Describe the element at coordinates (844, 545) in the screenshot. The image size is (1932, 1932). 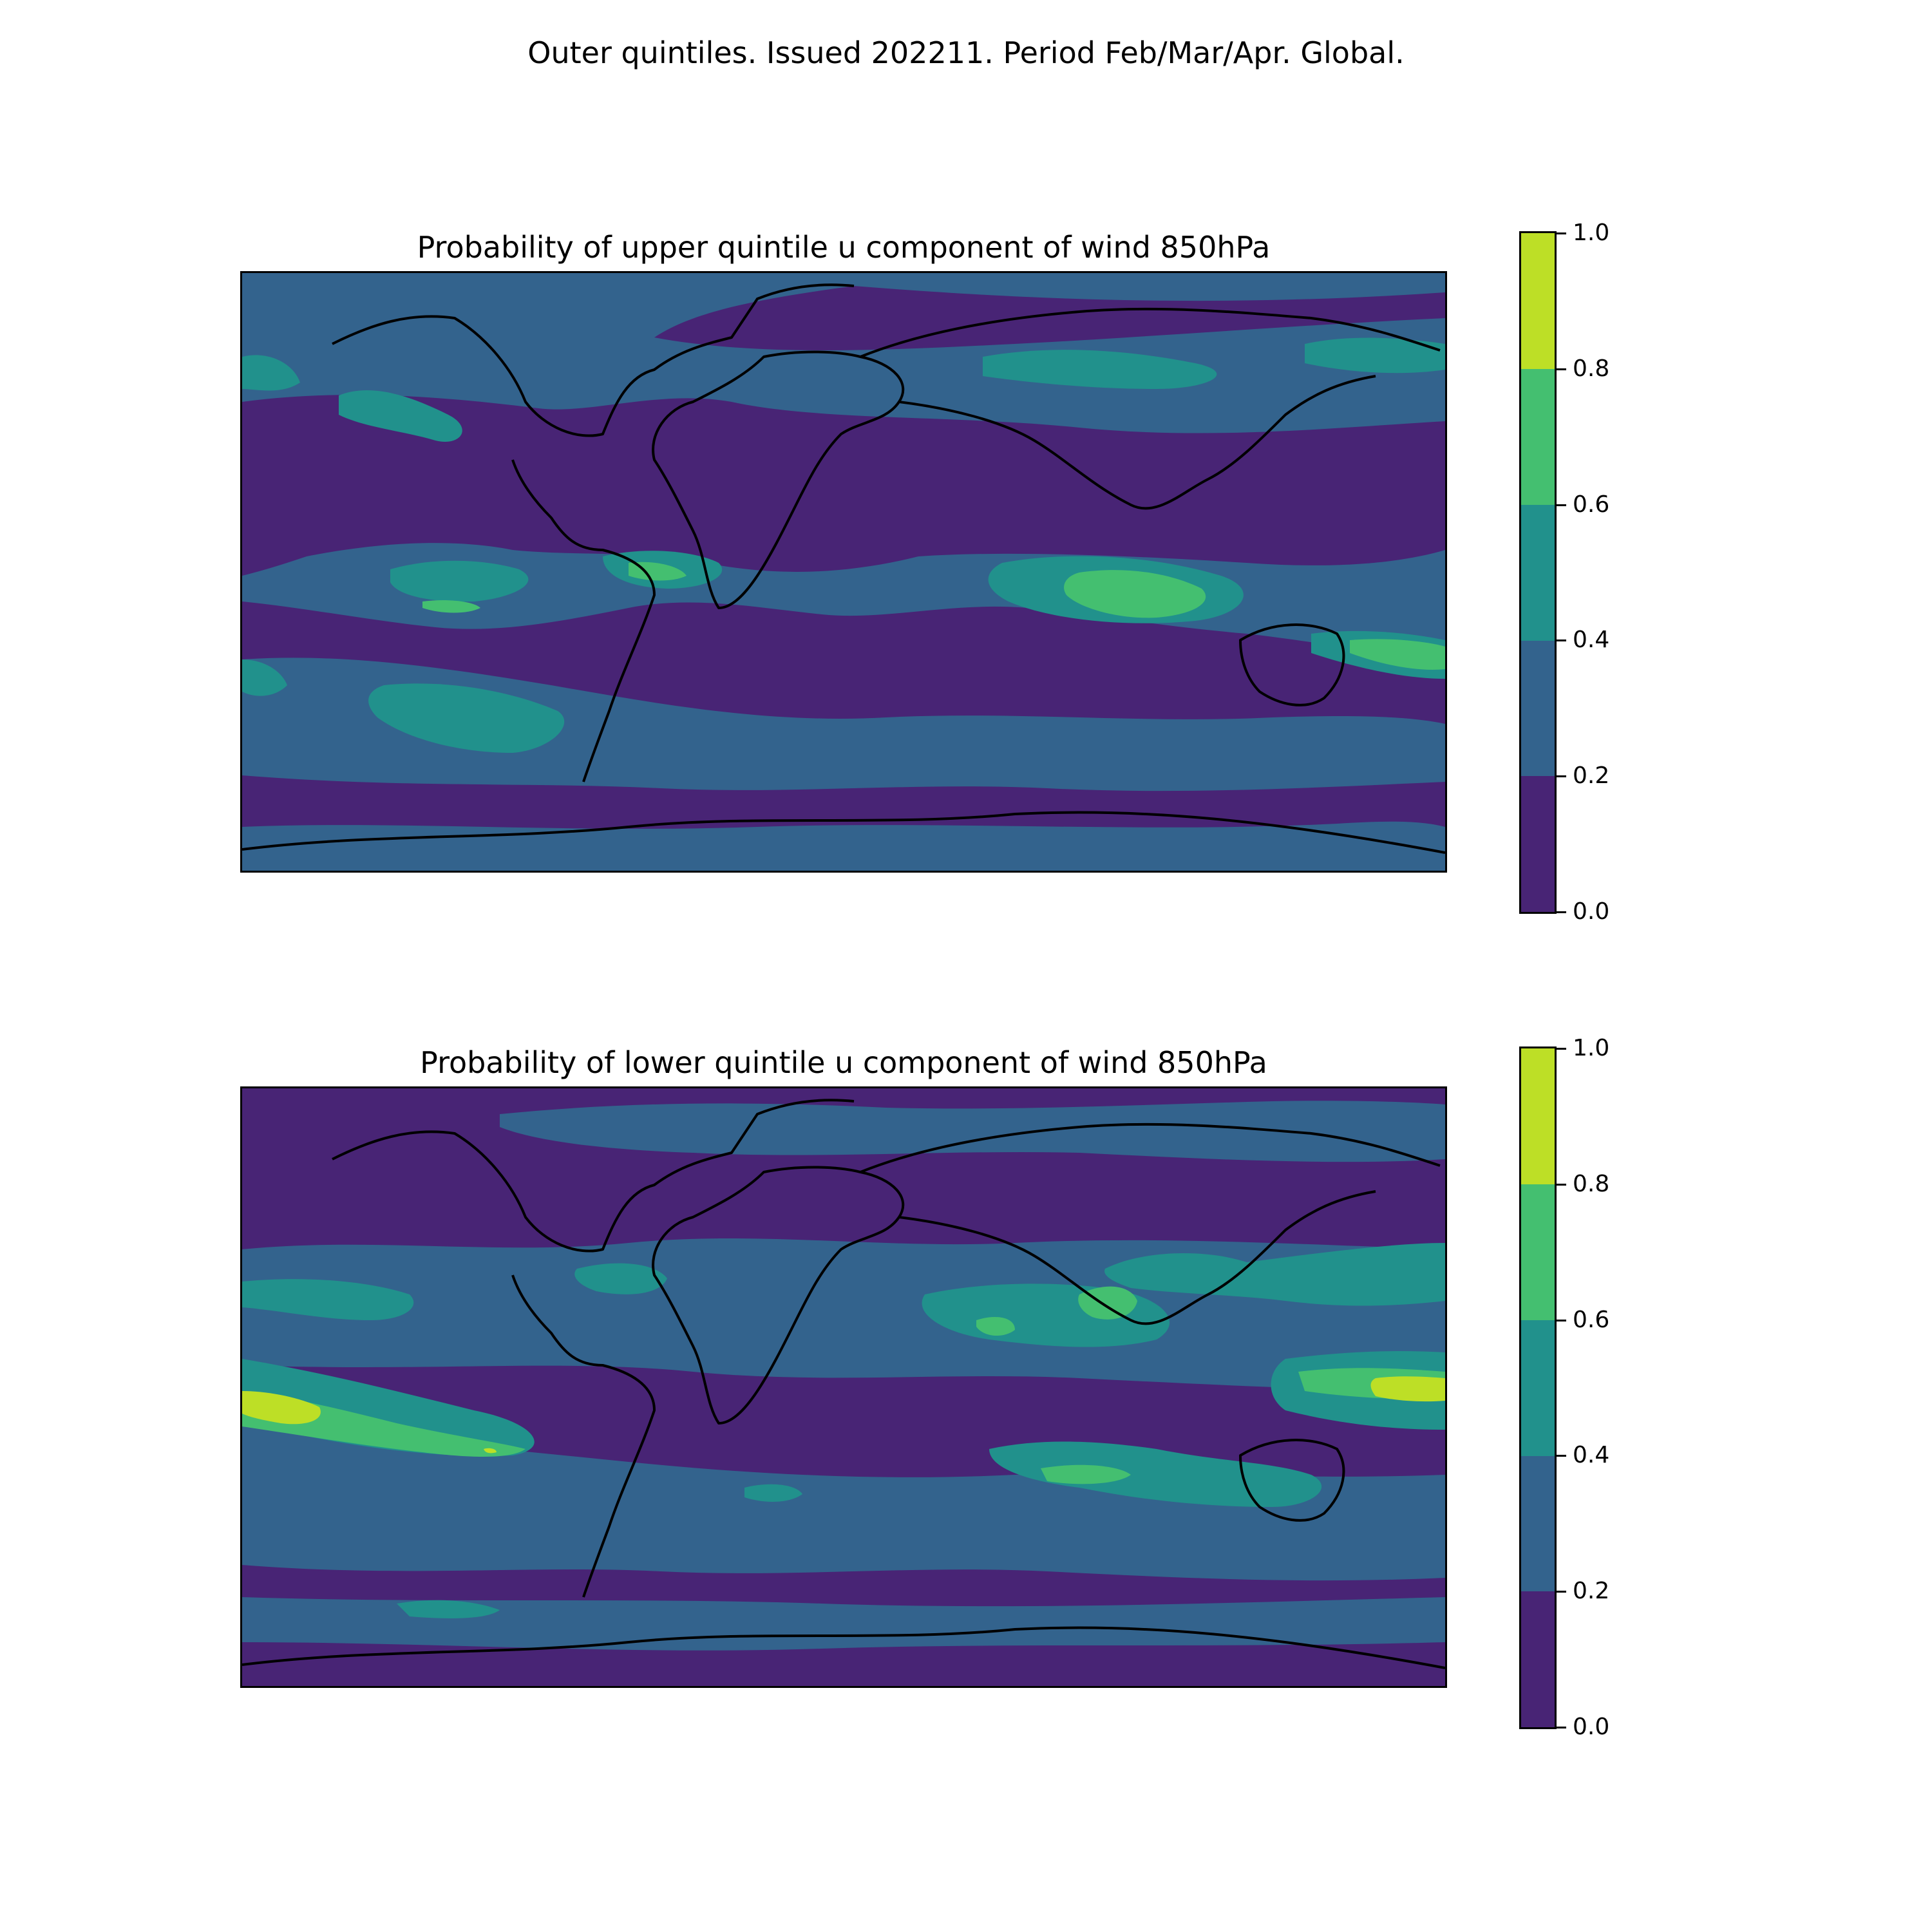
I see `upper-bin-0.4-0.6` at that location.